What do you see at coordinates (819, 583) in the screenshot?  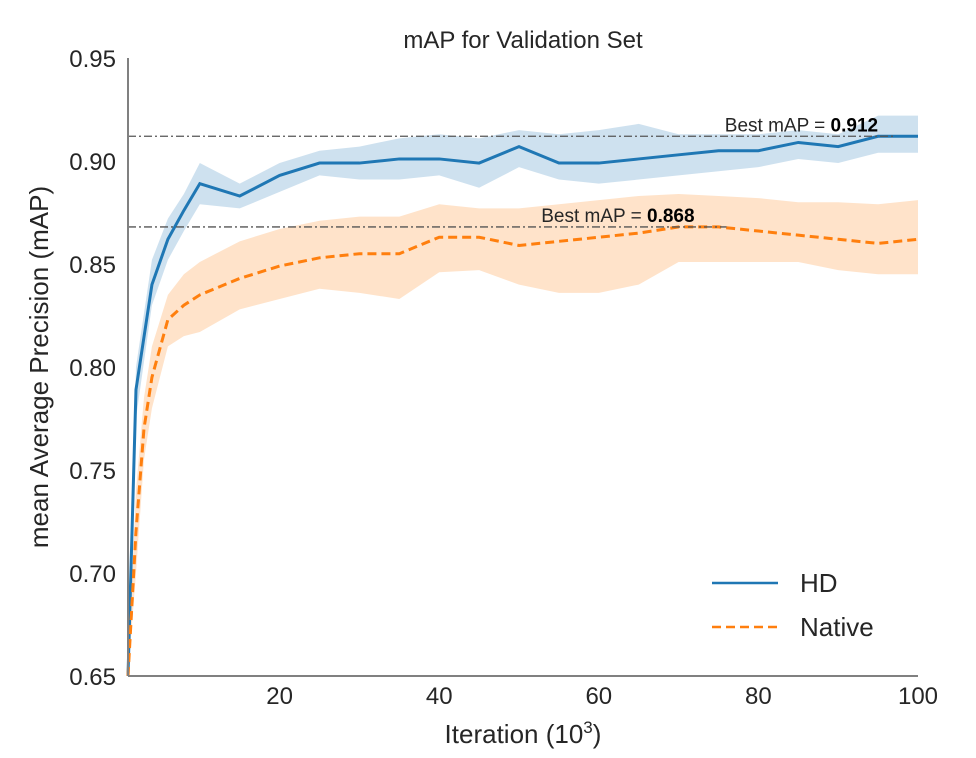 I see `legend-label-hd: HD` at bounding box center [819, 583].